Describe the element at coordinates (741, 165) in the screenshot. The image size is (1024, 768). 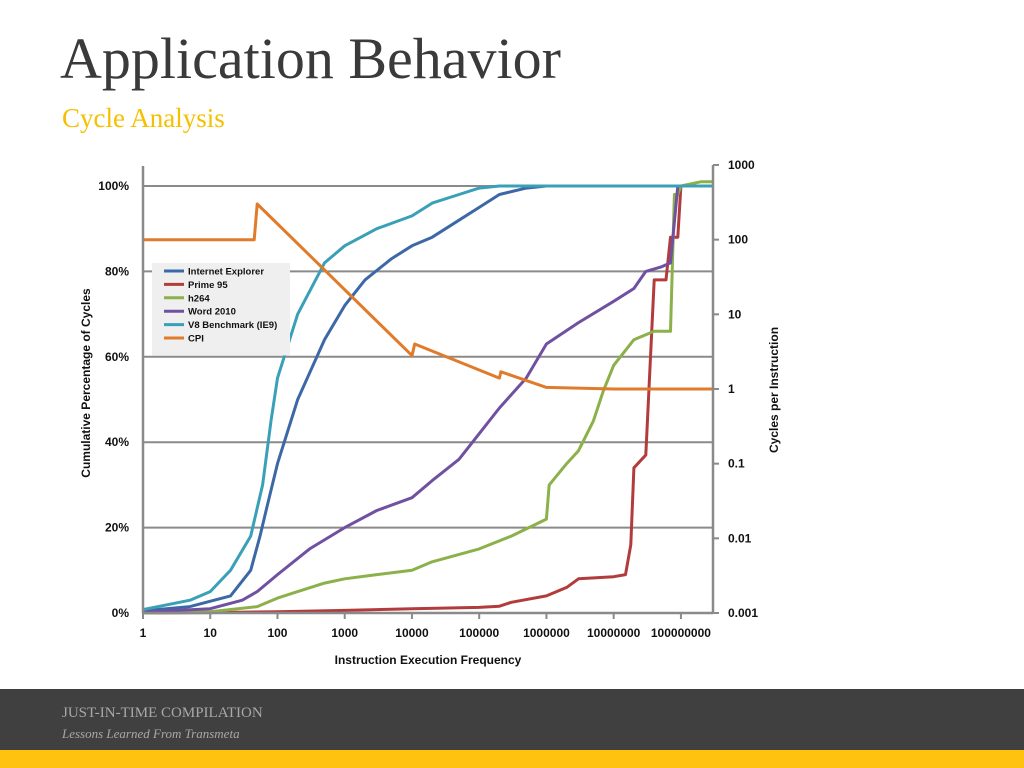
I see `y2-tick-label: 1000` at that location.